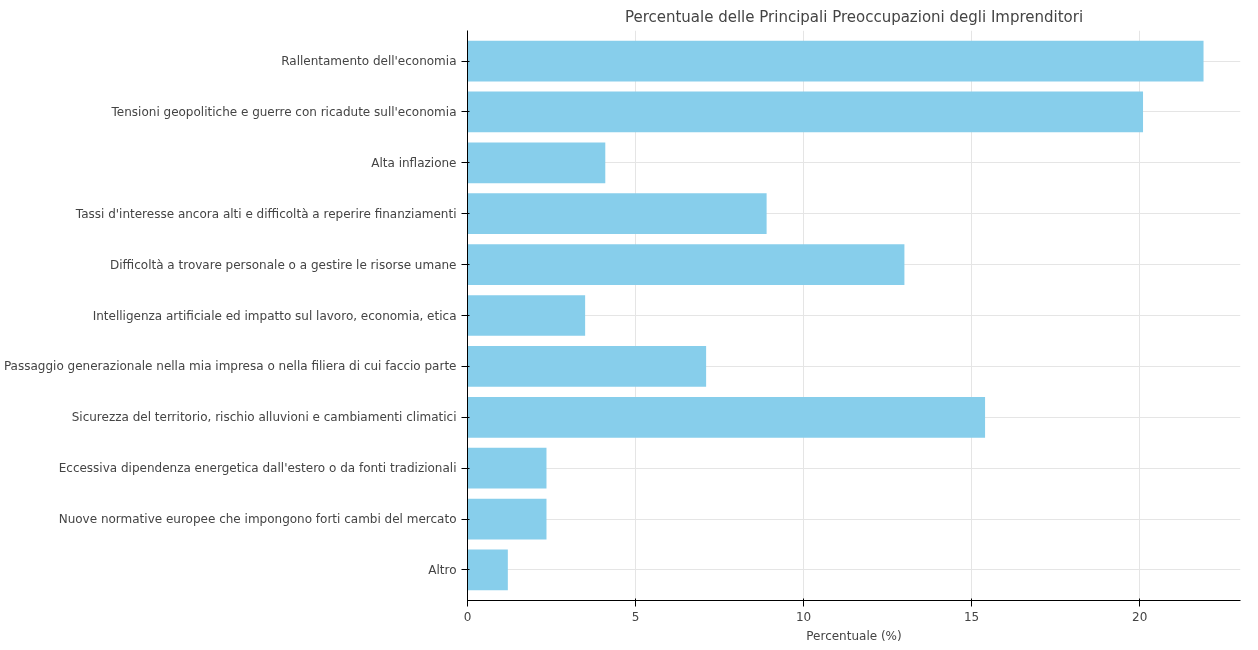 The height and width of the screenshot is (650, 1258). I want to click on y-tick-label: Tassi d'interesse ancora alti e difficoltà a reperire finanziamenti, so click(265, 213).